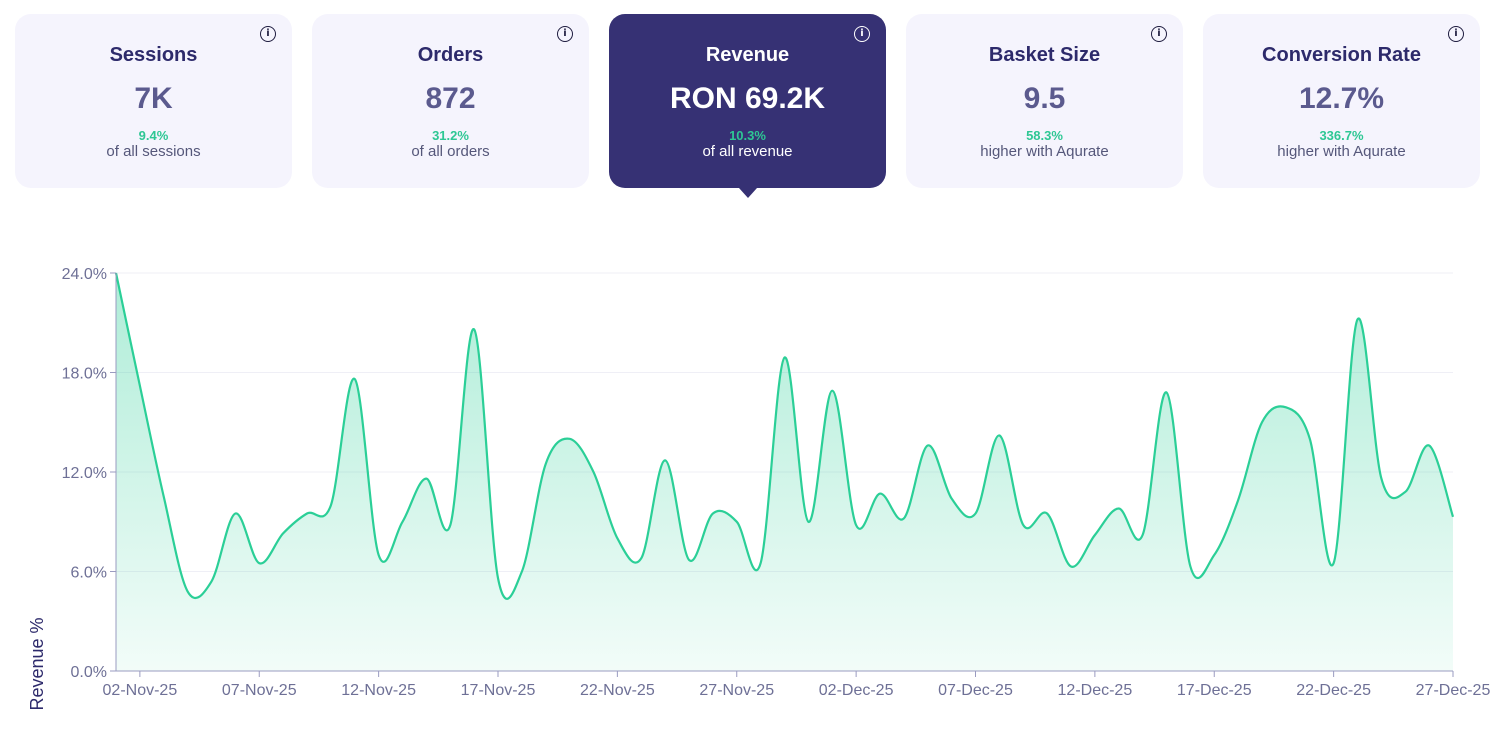 The width and height of the screenshot is (1495, 738). I want to click on y-axis-label: Revenue %, so click(37, 663).